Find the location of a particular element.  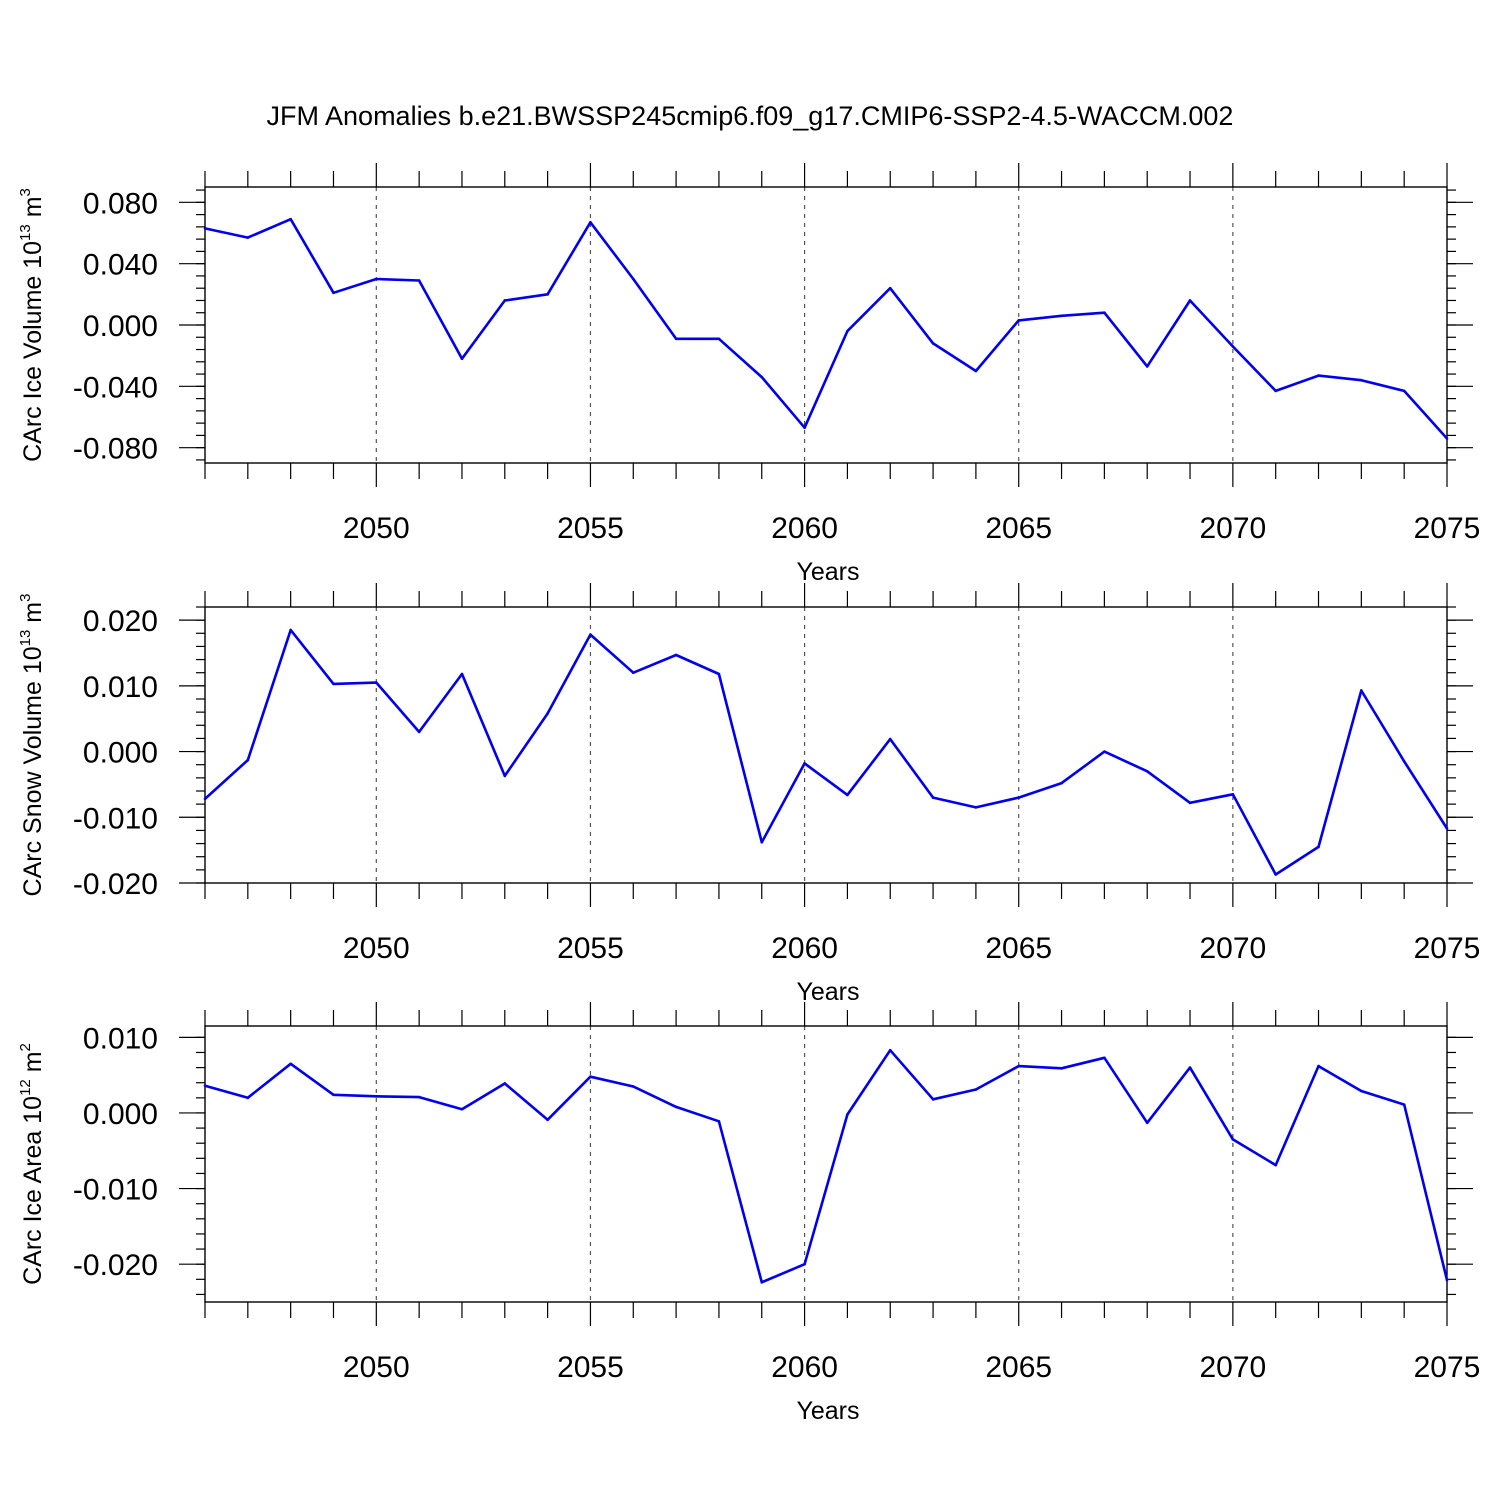

y-axis-label: CArc Ice Area 1012 m2 is located at coordinates (32, 1164).